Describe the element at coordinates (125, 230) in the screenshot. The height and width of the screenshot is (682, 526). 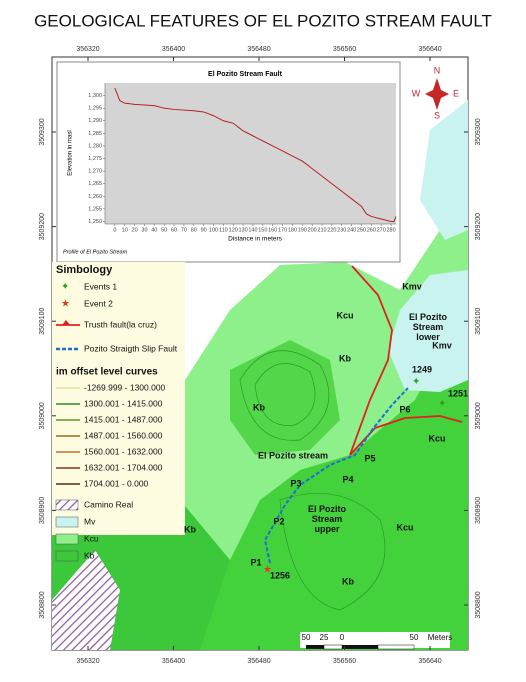
I see `x-tick-label: 10` at that location.